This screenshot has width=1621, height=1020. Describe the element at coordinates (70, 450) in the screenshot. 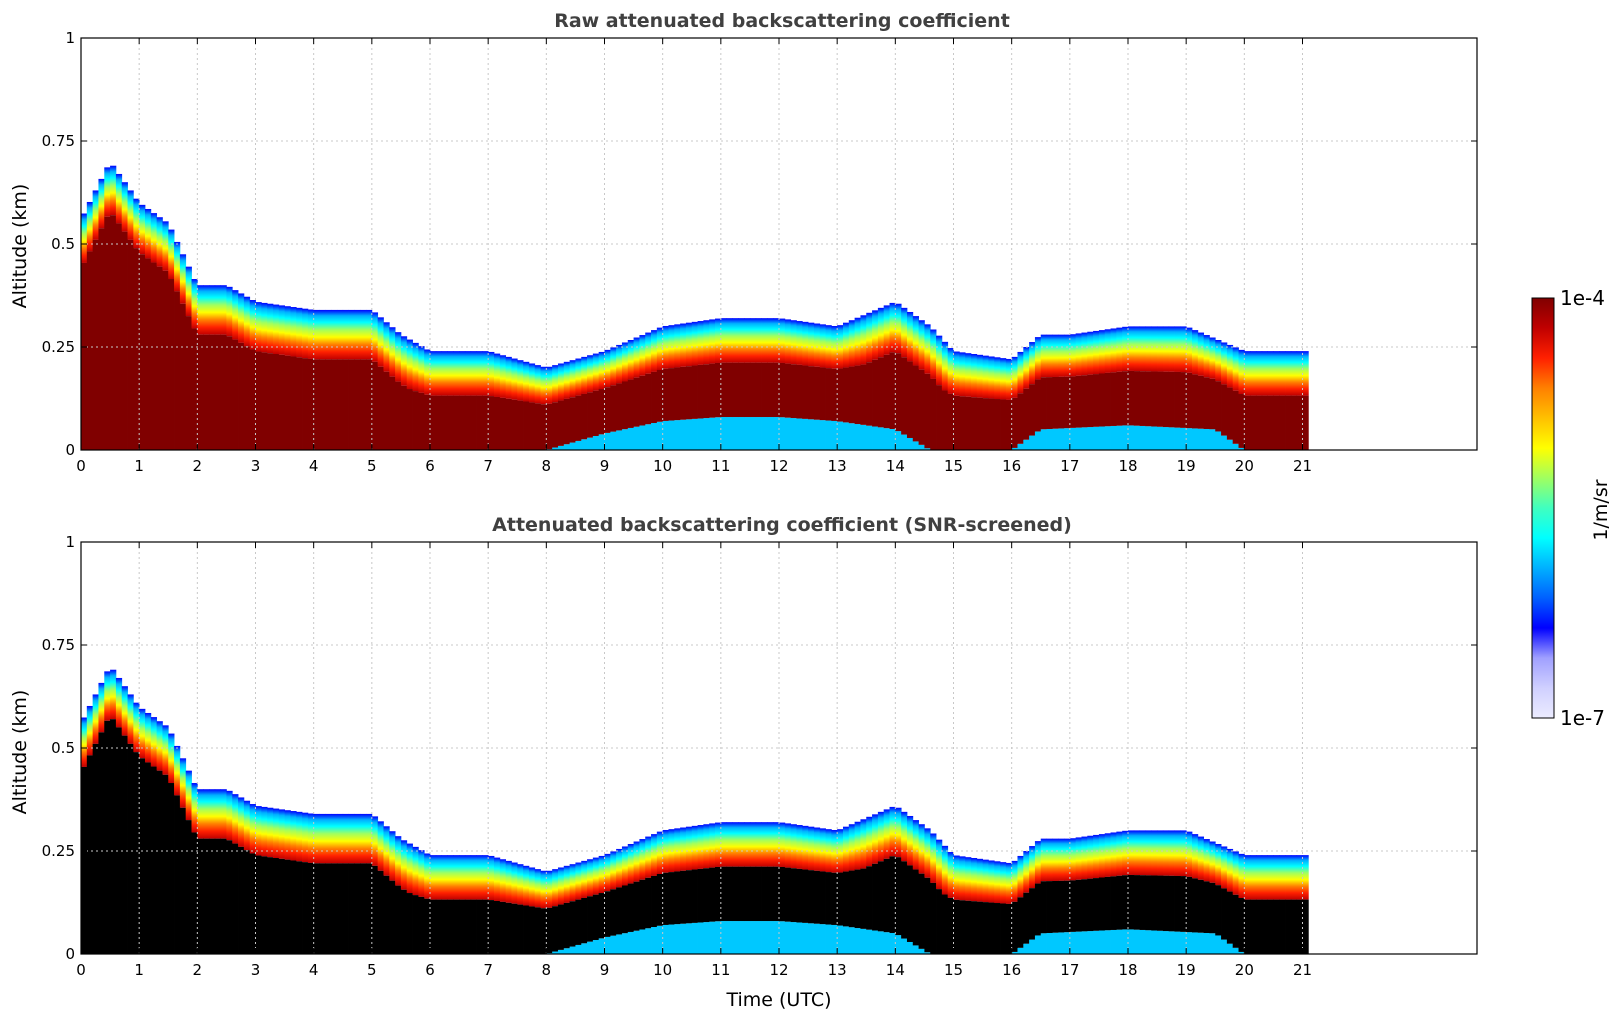

I see `y-tick-label: 0` at that location.